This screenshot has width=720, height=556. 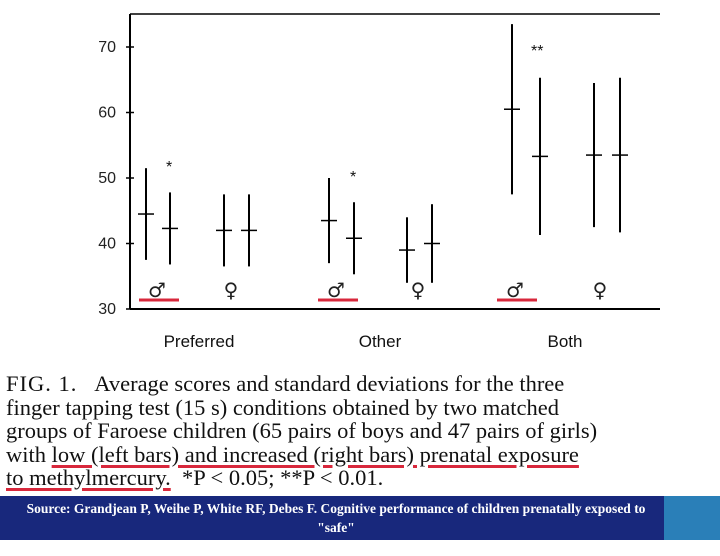 What do you see at coordinates (107, 47) in the screenshot?
I see `y-tick-label-70: 70` at bounding box center [107, 47].